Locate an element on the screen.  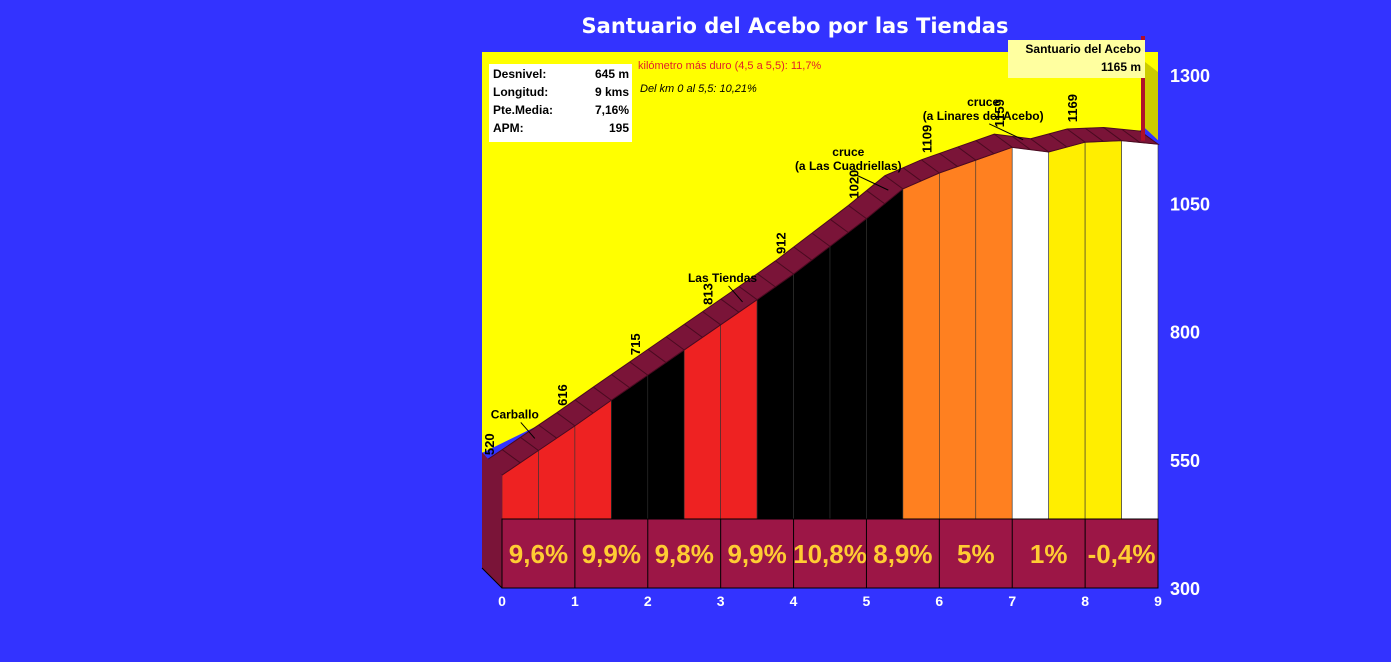
stat-row-longitud: Longitud: 9 kms is located at coordinates (561, 94).